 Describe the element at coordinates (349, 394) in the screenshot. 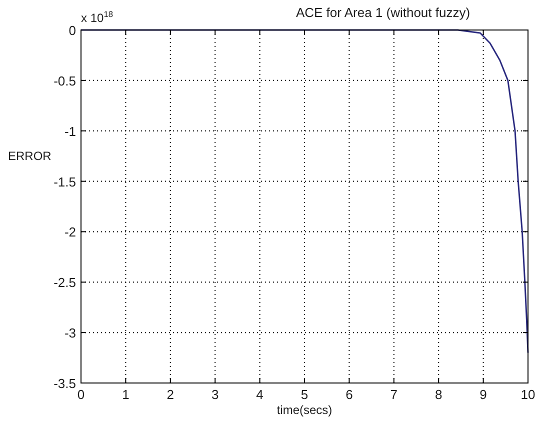

I see `x-tick-label: 6` at that location.